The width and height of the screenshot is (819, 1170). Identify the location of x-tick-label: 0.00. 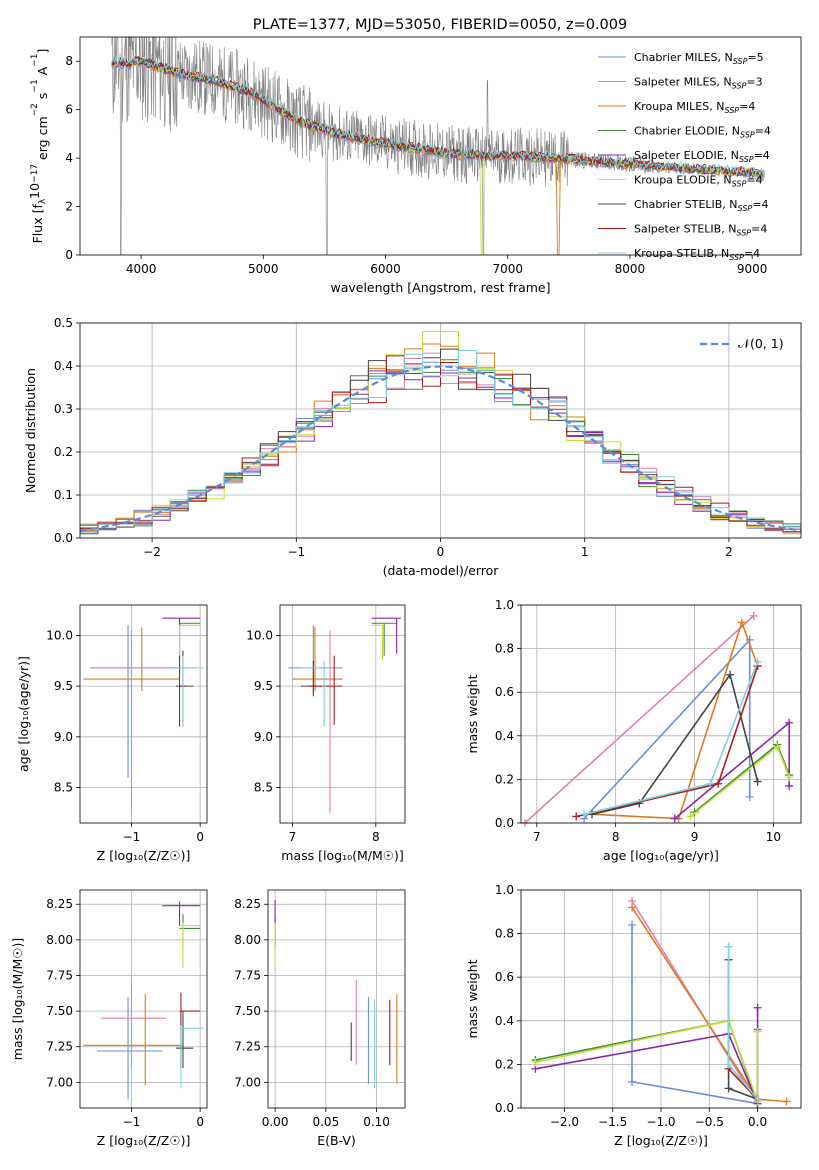
(275, 1122).